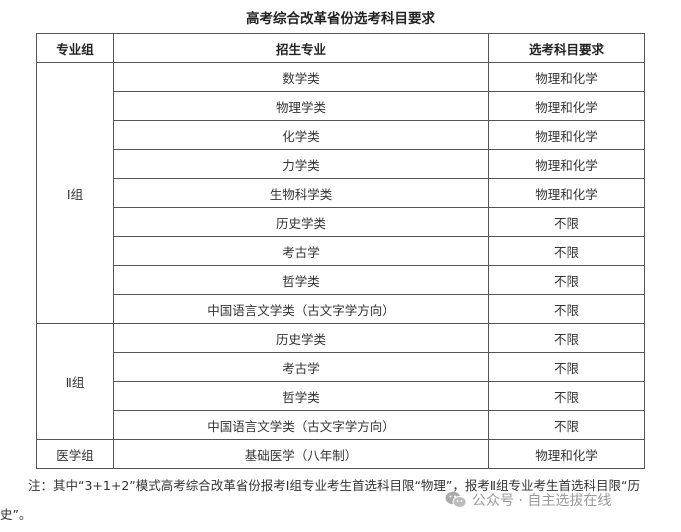 This screenshot has width=681, height=532. Describe the element at coordinates (301, 135) in the screenshot. I see `major-cell: 化学类` at that location.